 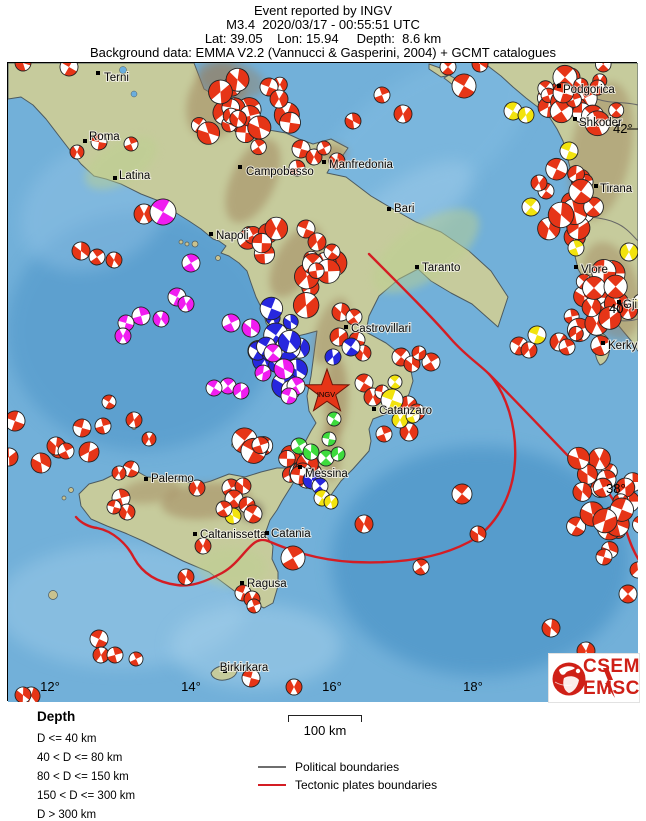 I want to click on event-epicenter-star, so click(x=327, y=389).